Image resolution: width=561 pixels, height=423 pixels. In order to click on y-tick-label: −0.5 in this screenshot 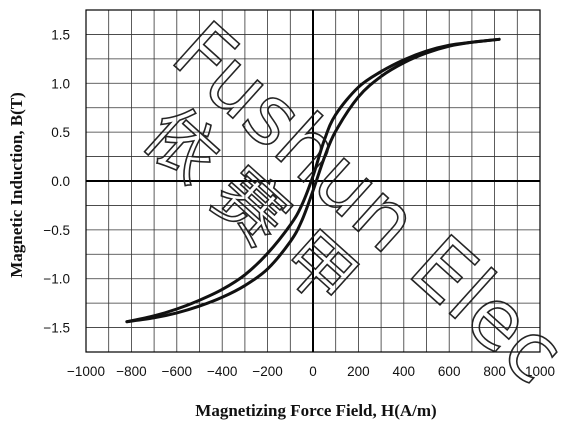, I will do `click(56, 230)`.